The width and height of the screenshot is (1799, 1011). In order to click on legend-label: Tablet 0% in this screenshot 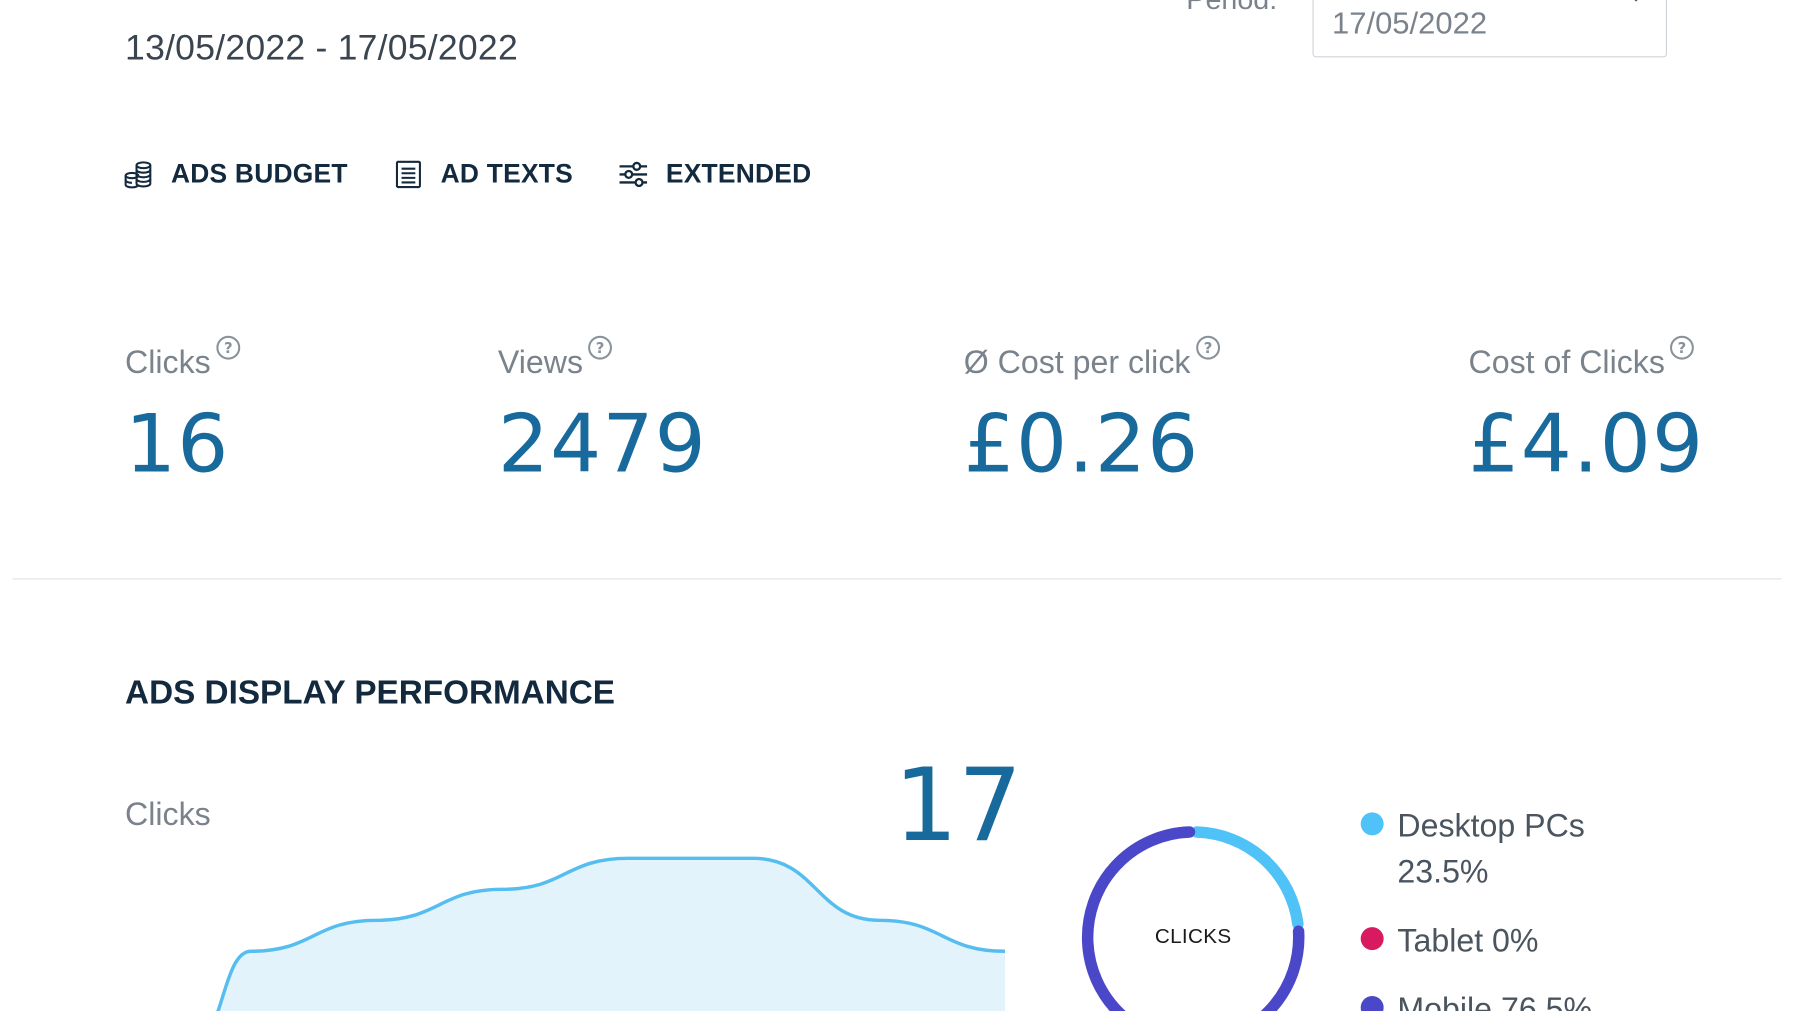, I will do `click(1468, 940)`.